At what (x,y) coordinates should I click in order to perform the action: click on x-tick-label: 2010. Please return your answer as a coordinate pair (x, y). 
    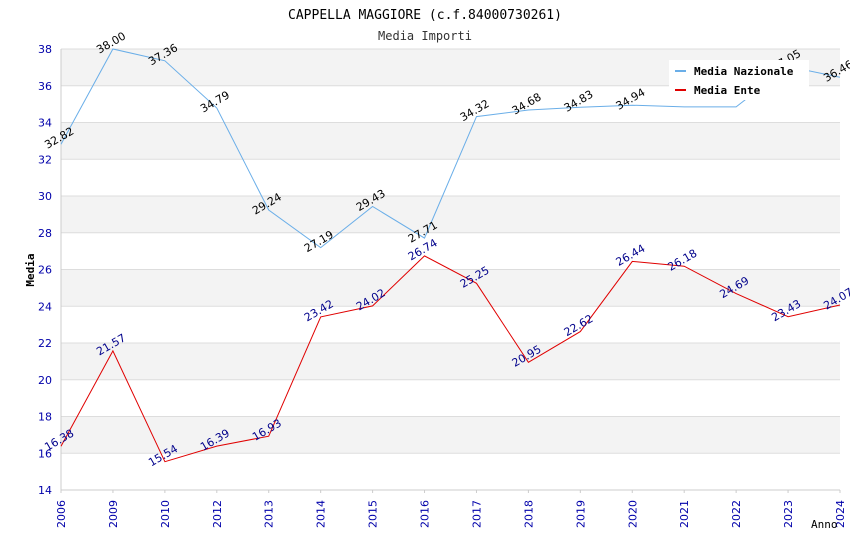
    Looking at the image, I should click on (165, 514).